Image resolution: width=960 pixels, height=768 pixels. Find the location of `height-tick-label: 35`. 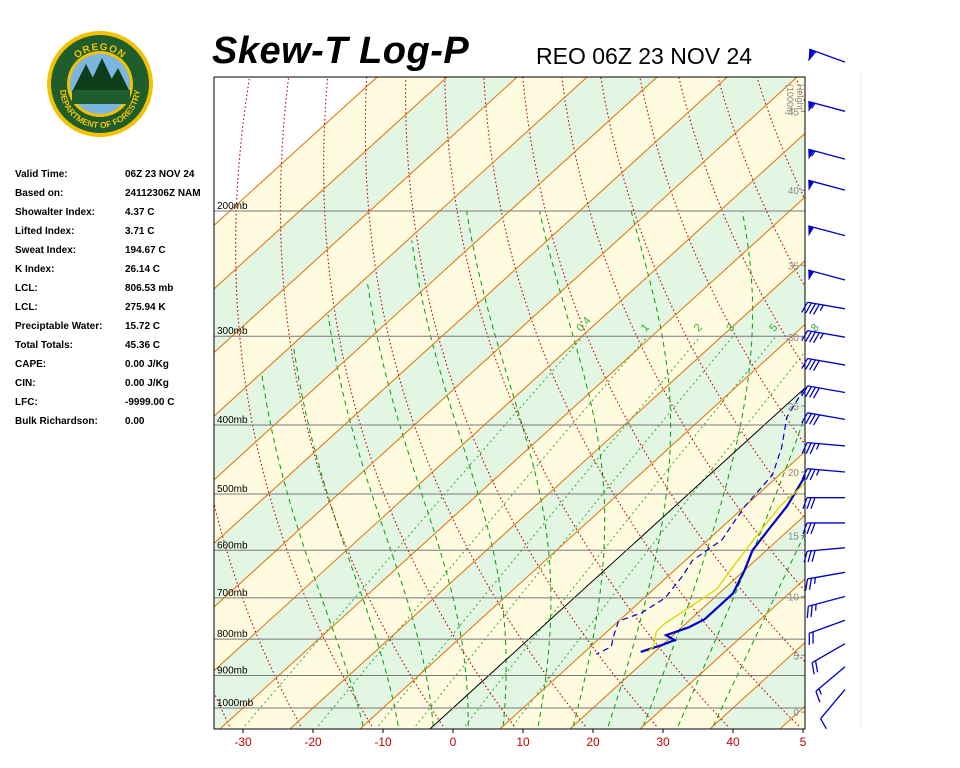

height-tick-label: 35 is located at coordinates (794, 266).